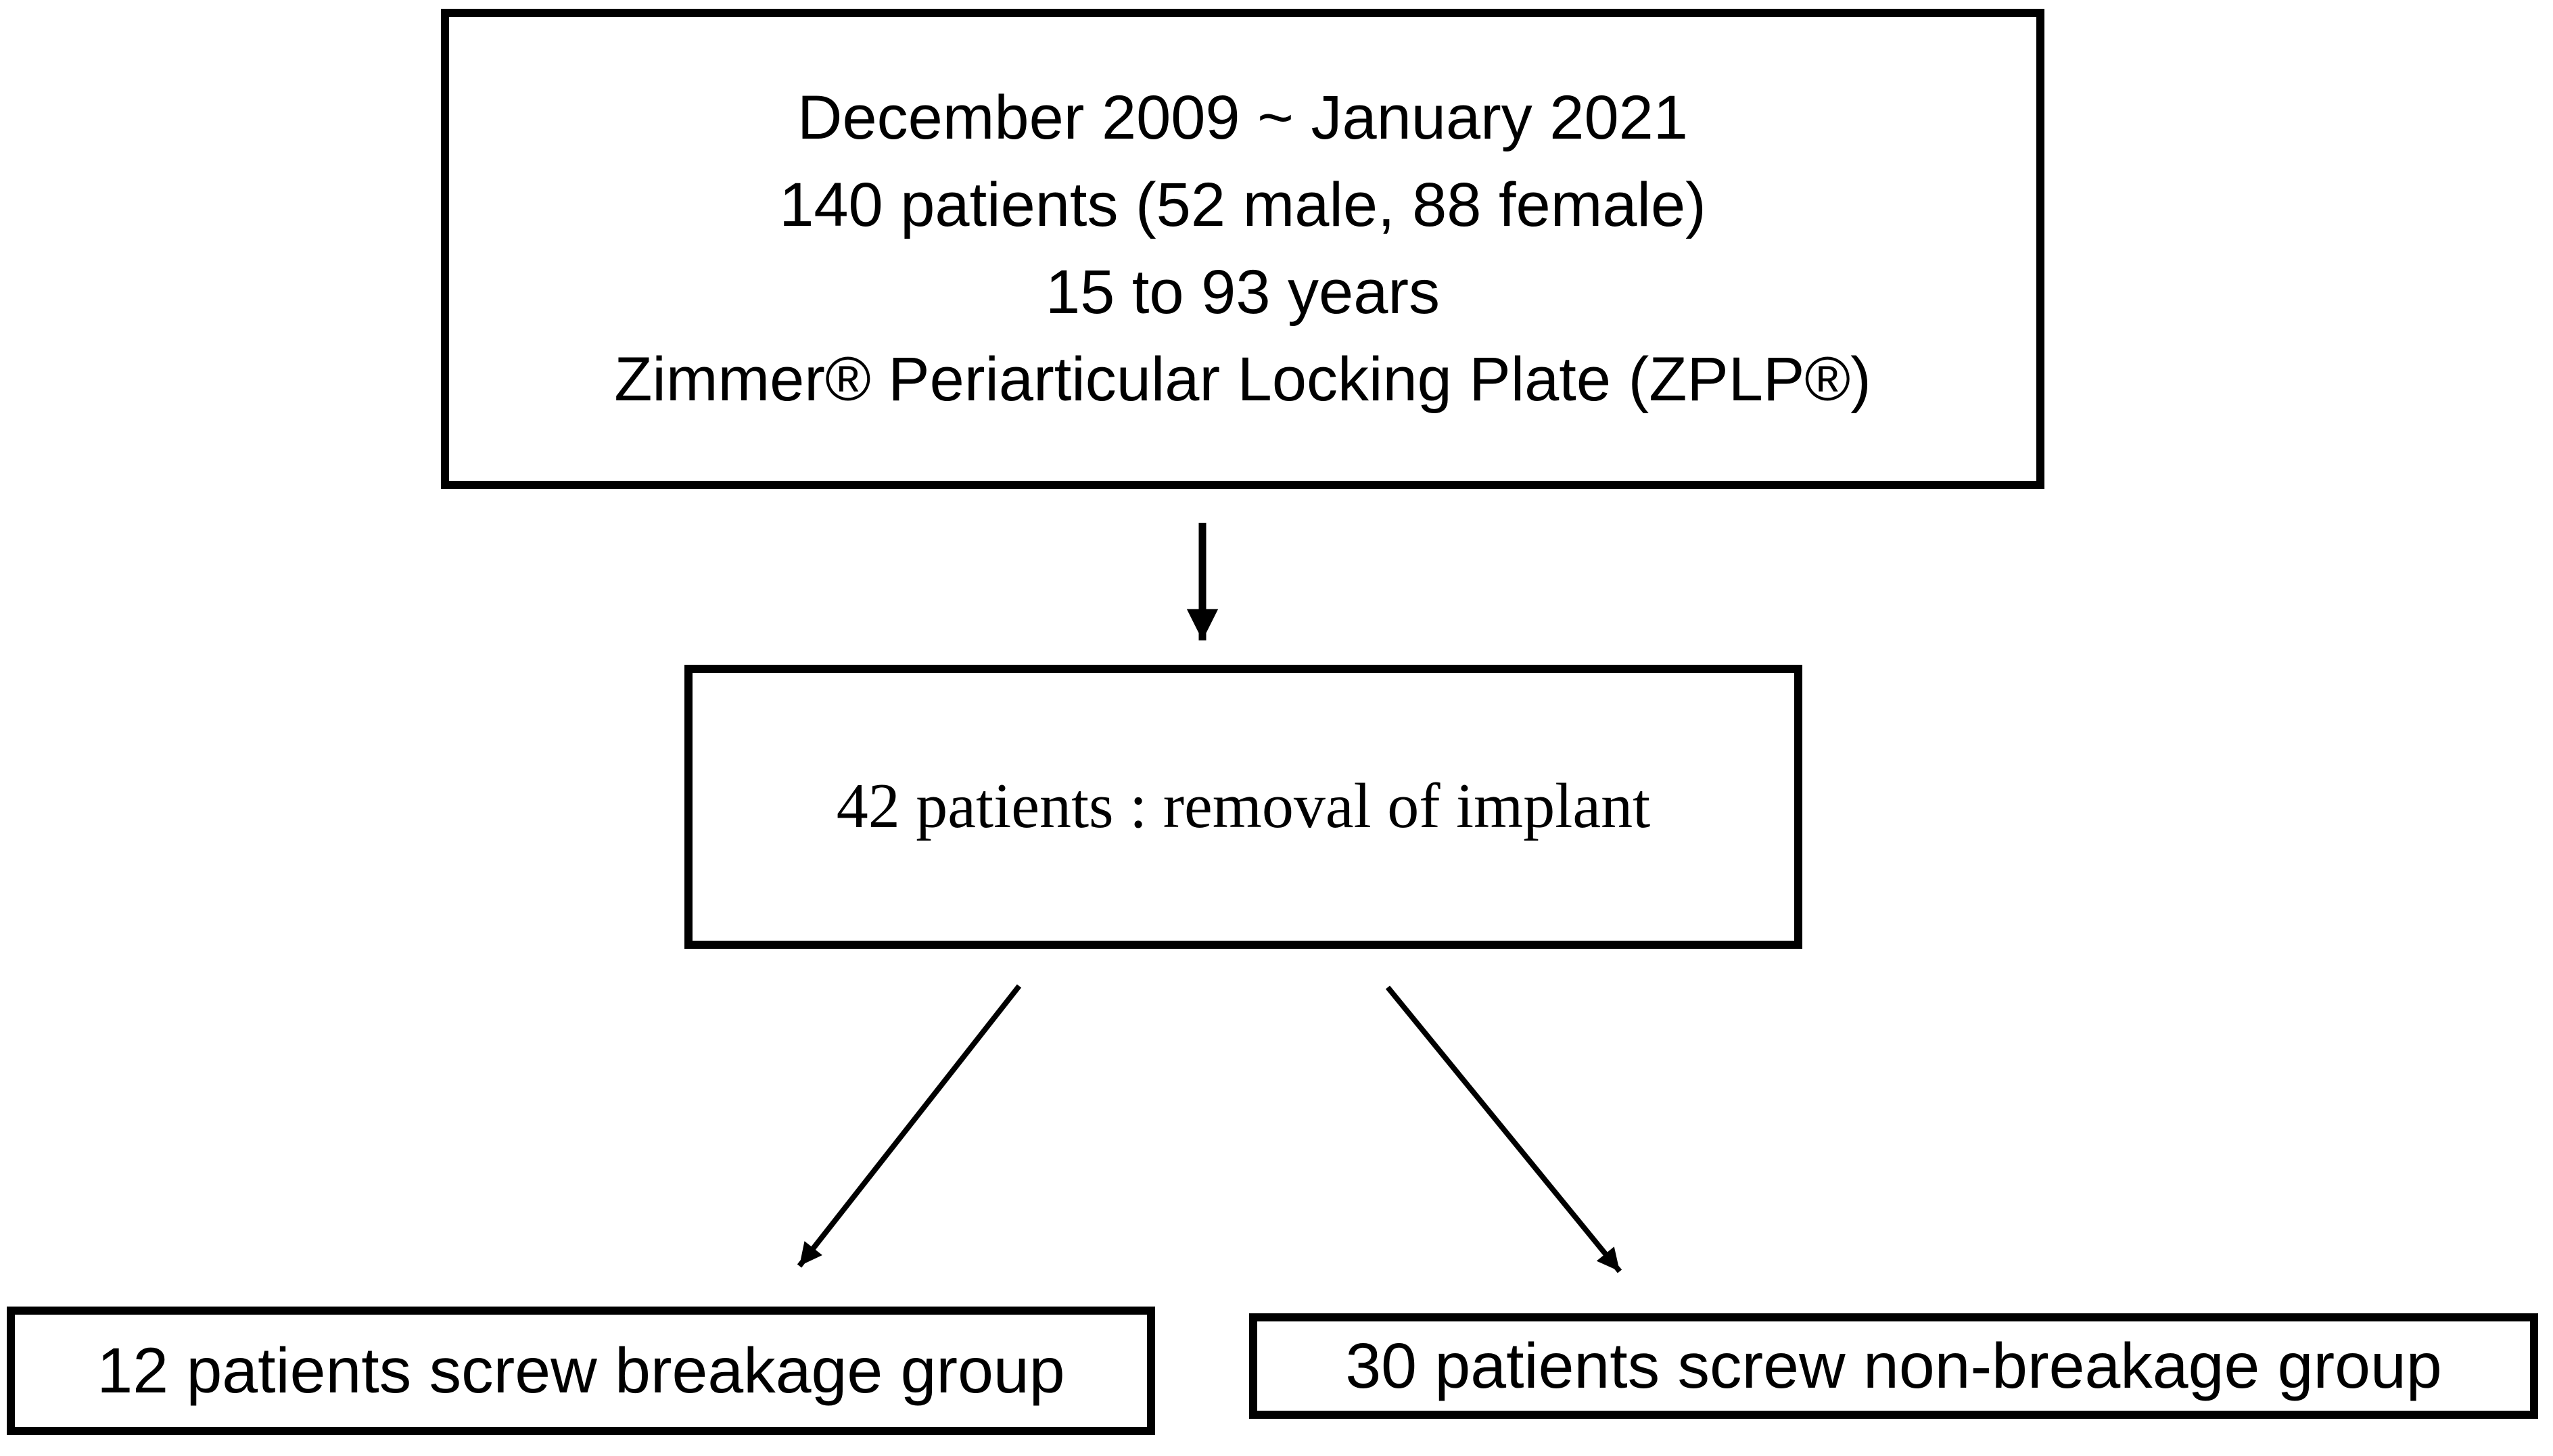 Image resolution: width=2553 pixels, height=1456 pixels. Describe the element at coordinates (1242, 205) in the screenshot. I see `cohort-patients-line: 140 patients (52 male, 88 female)` at that location.